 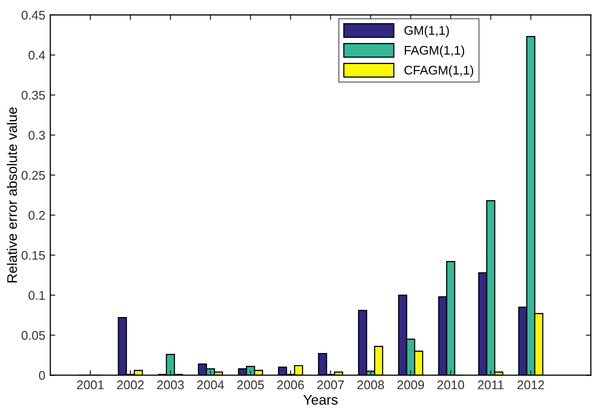 What do you see at coordinates (36, 135) in the screenshot?
I see `y-tick-label: 0.3` at bounding box center [36, 135].